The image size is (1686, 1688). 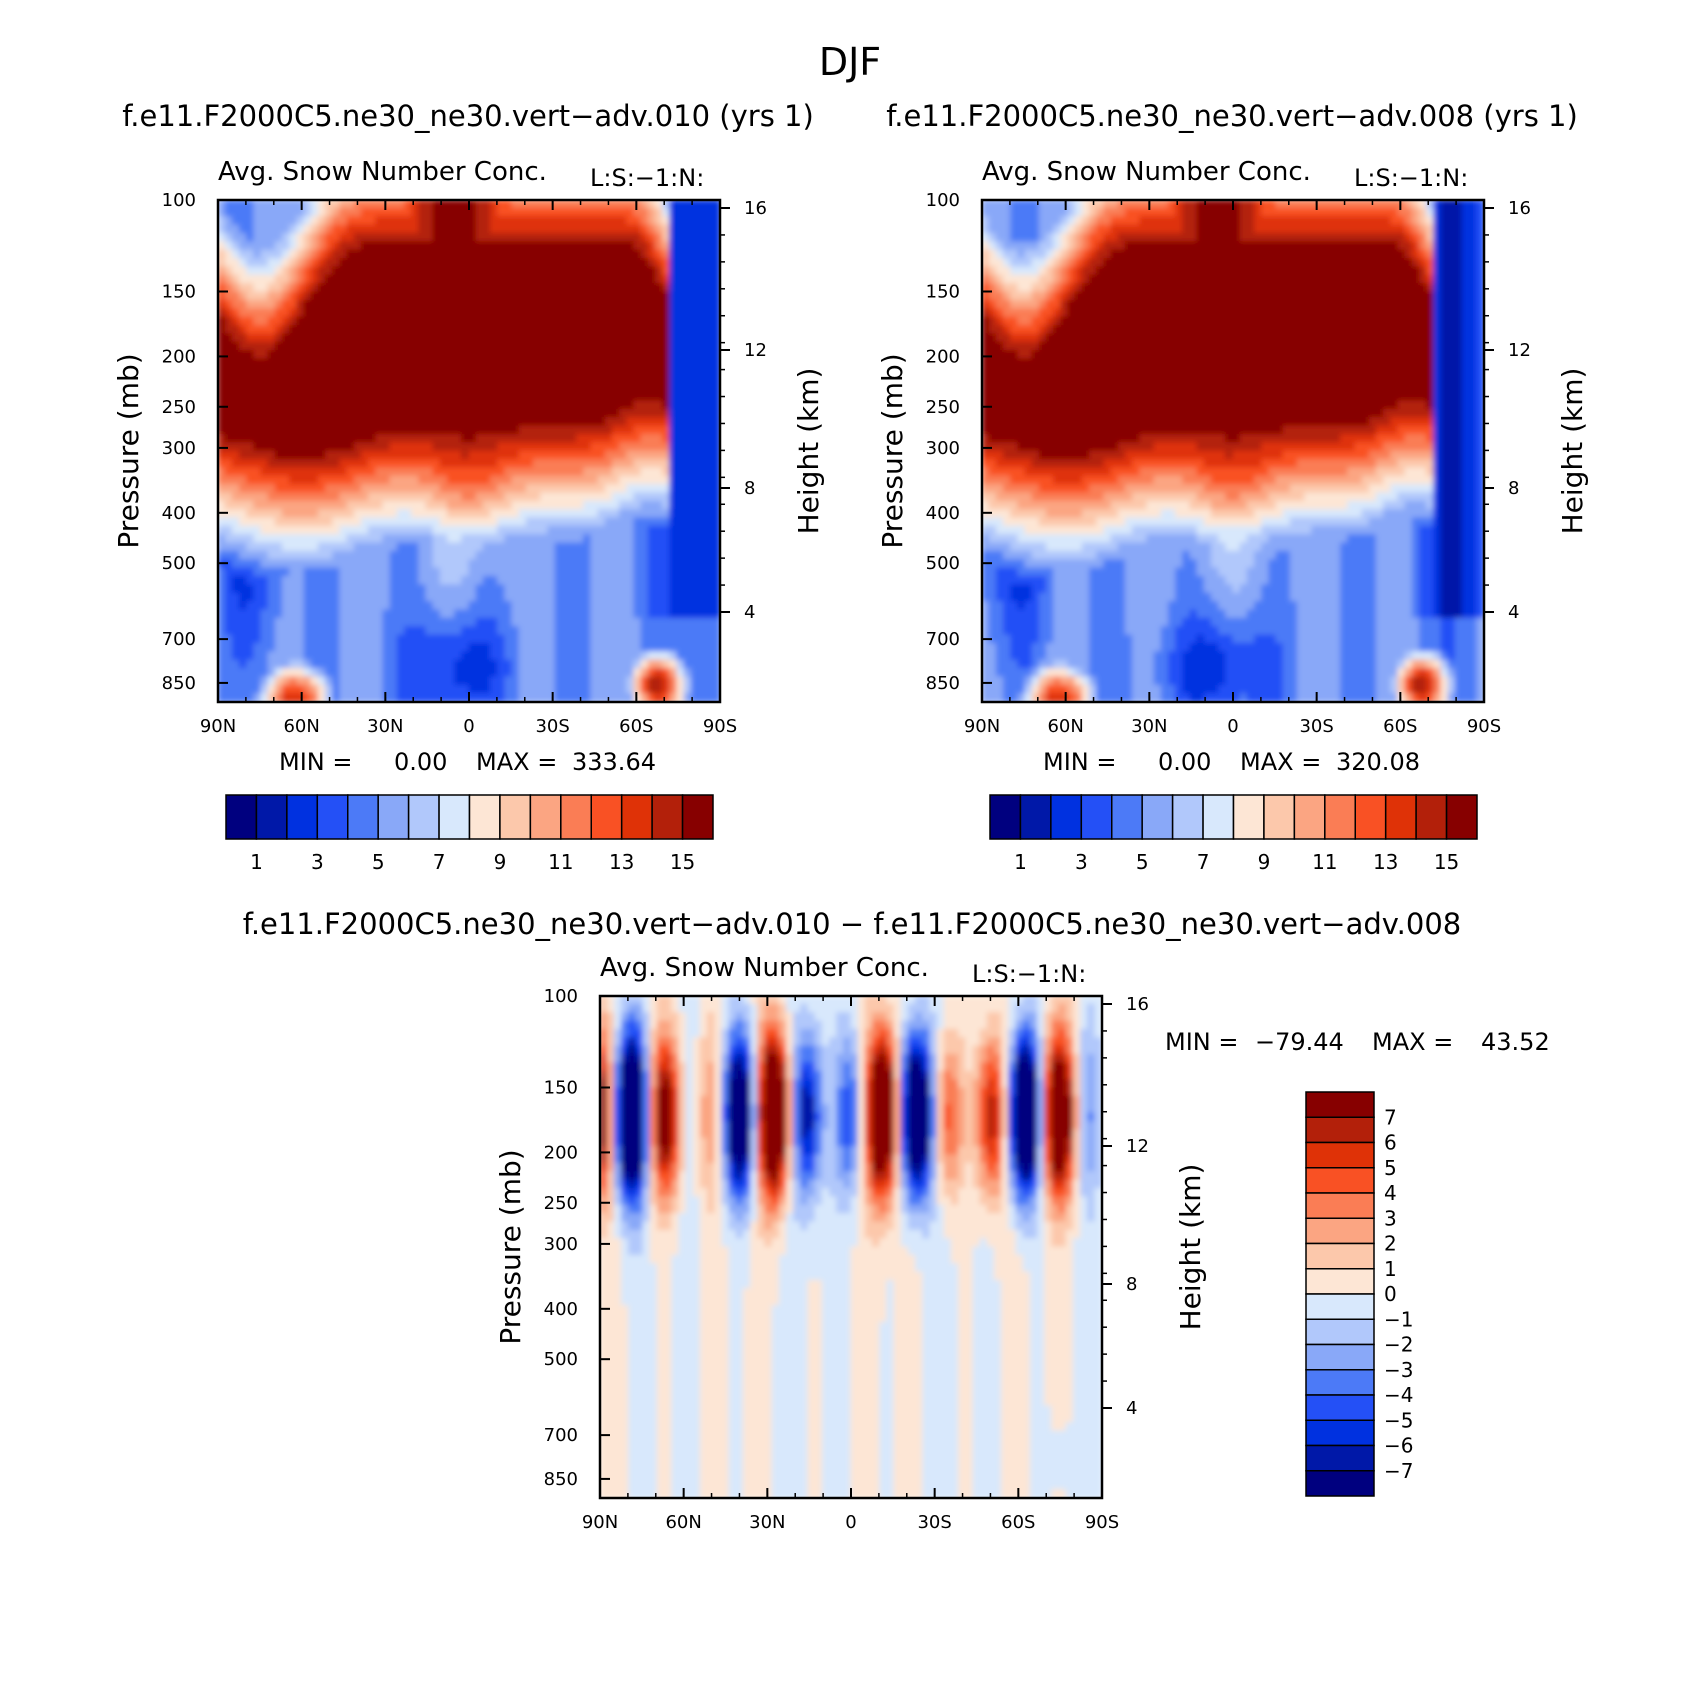 What do you see at coordinates (576, 817) in the screenshot?
I see `colorbar-box` at bounding box center [576, 817].